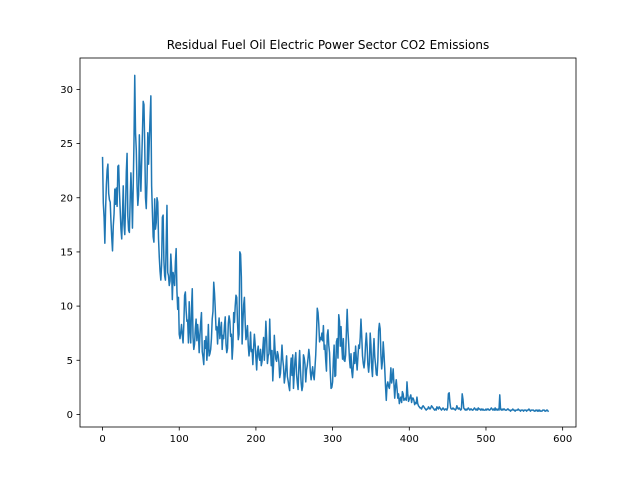 This screenshot has width=640, height=480. What do you see at coordinates (70, 415) in the screenshot?
I see `y-tick-label: 0` at bounding box center [70, 415].